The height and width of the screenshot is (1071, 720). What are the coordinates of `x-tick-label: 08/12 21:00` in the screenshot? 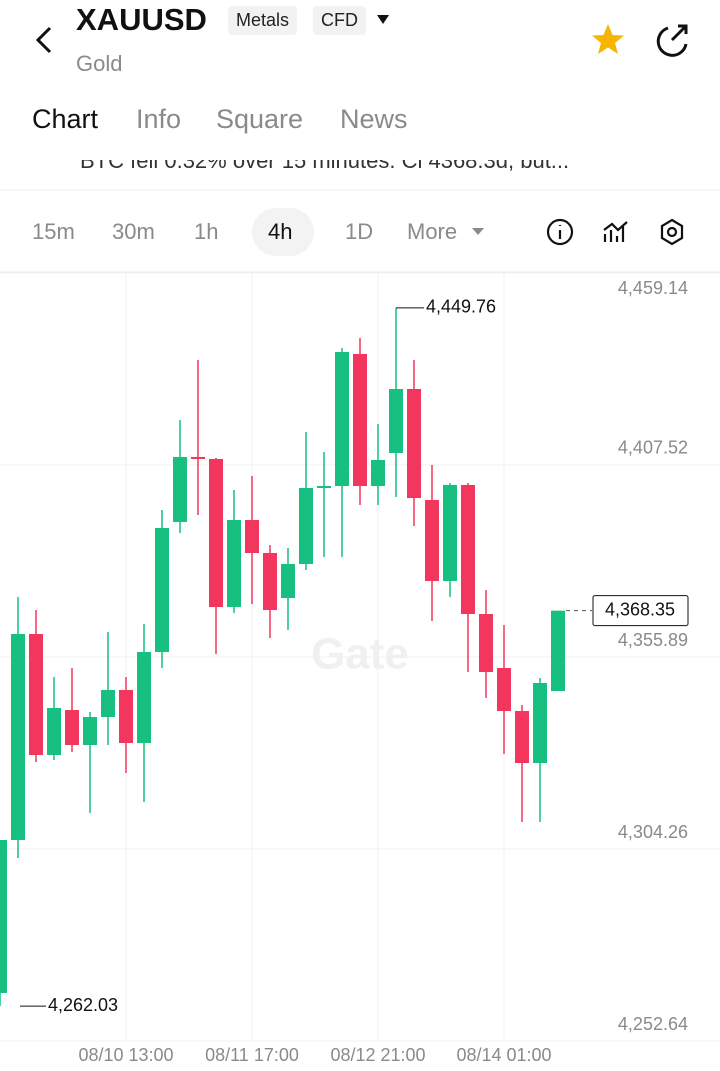 It's located at (377, 1055).